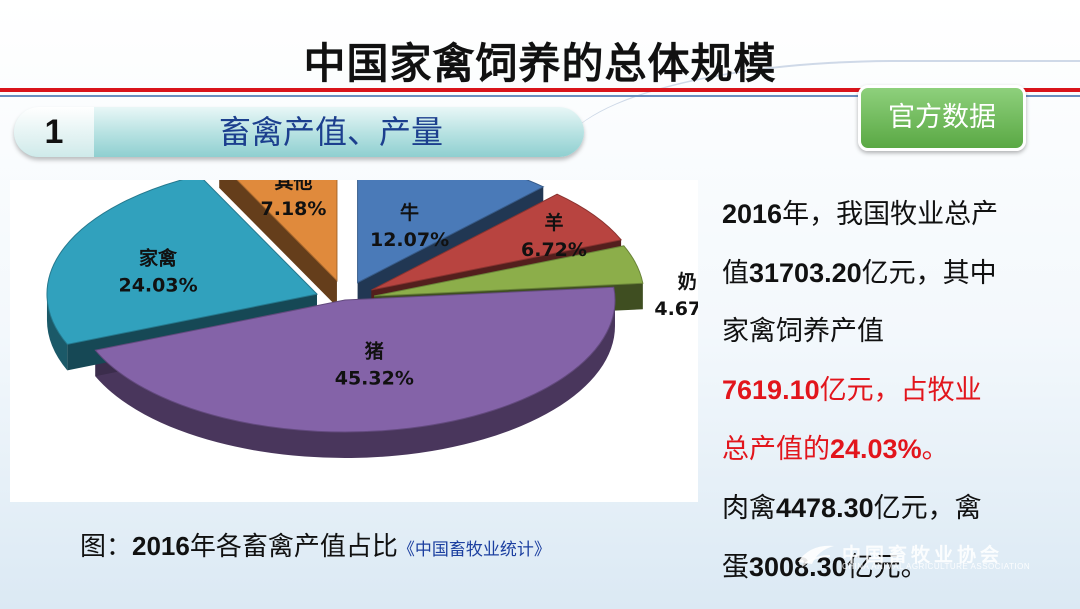  What do you see at coordinates (474, 550) in the screenshot?
I see `caption-source: 《中国畜牧业统计》` at bounding box center [474, 550].